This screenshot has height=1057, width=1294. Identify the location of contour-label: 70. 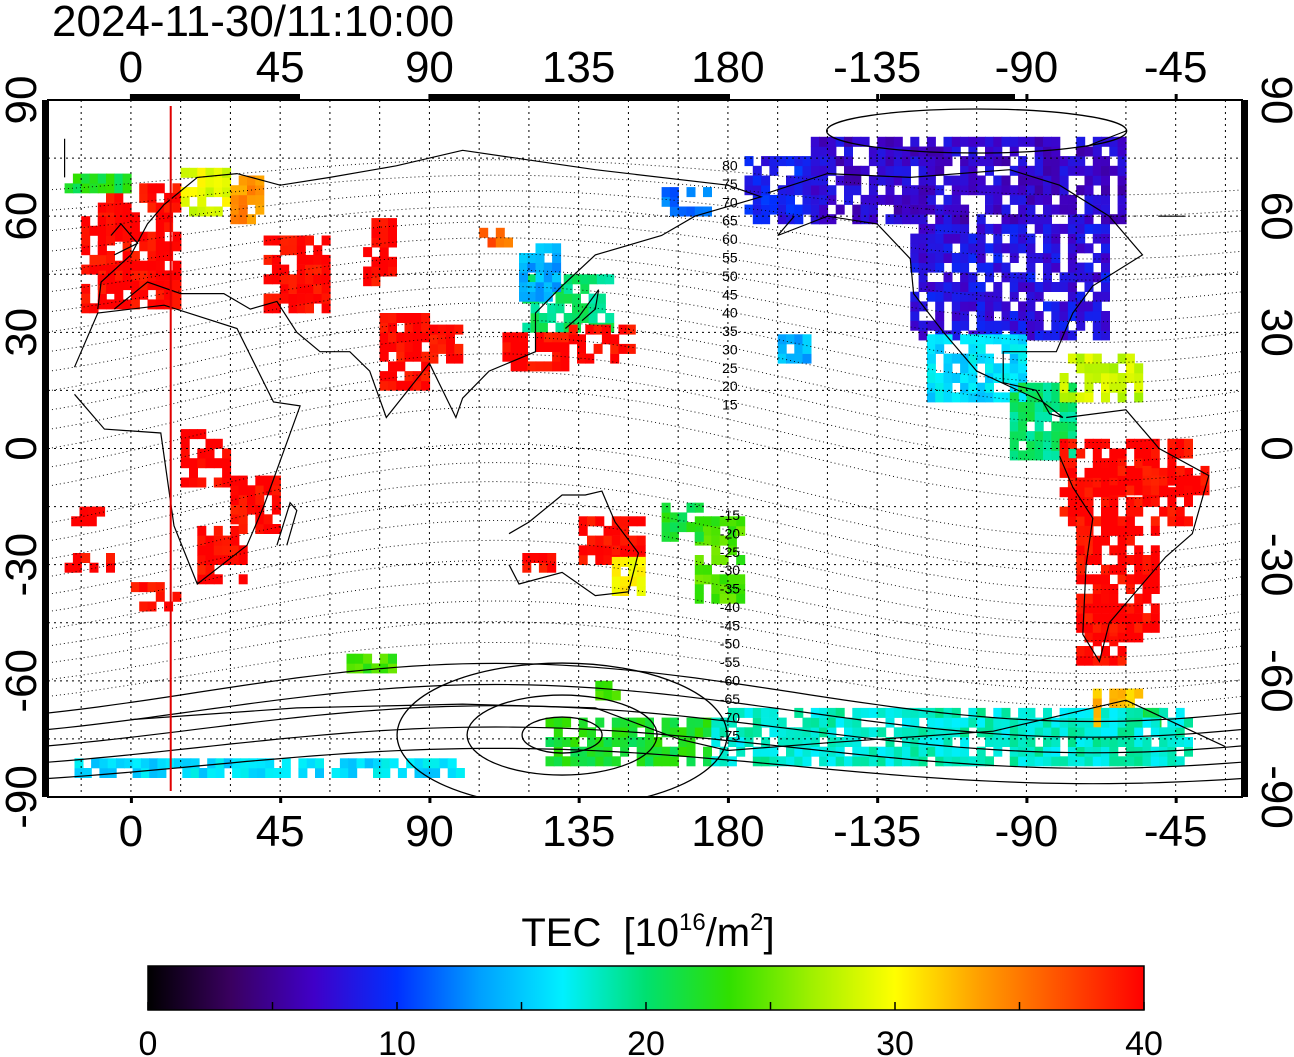
(730, 202).